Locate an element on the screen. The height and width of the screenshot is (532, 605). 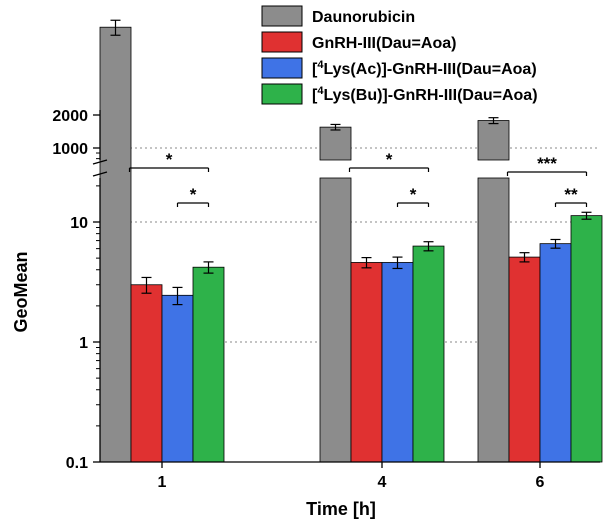
y-tick-label: 2000 is located at coordinates (70, 116).